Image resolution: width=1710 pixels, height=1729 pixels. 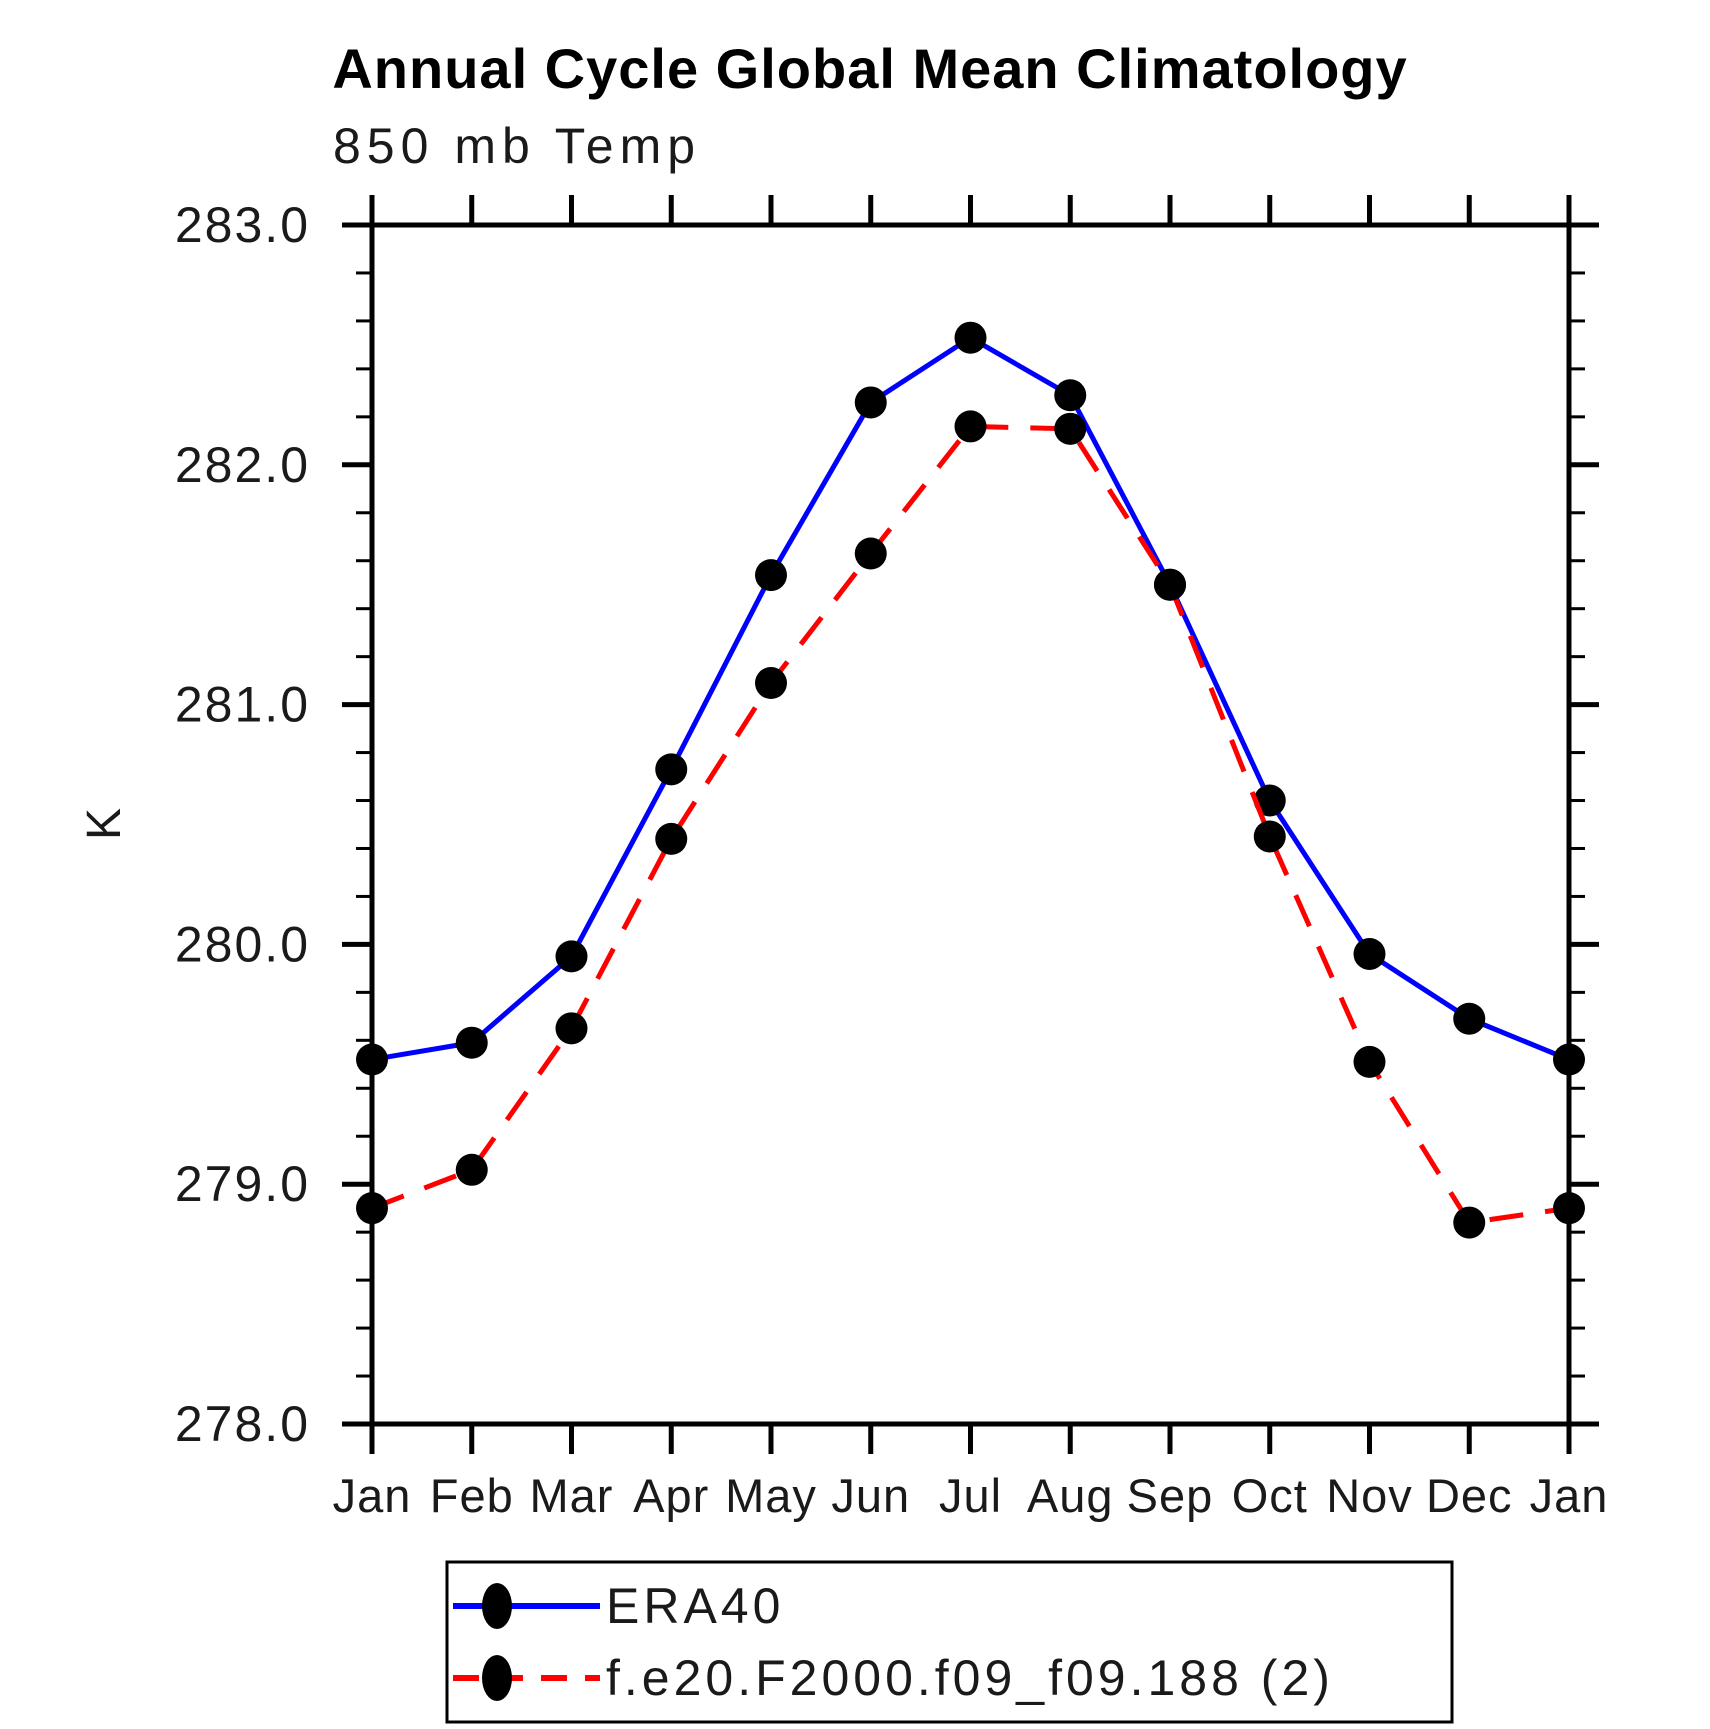 What do you see at coordinates (1170, 1495) in the screenshot?
I see `x-tick-label: Sep` at bounding box center [1170, 1495].